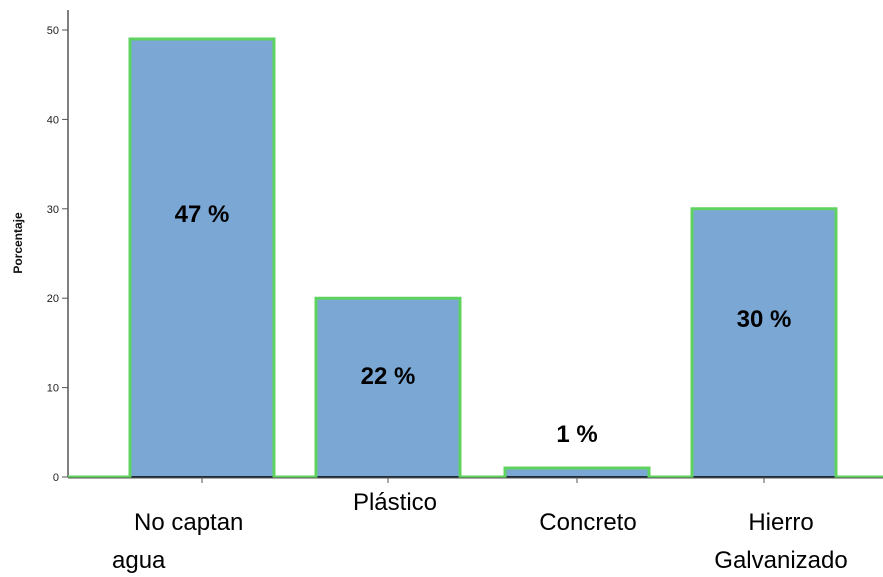  What do you see at coordinates (188, 522) in the screenshot?
I see `category-label: No captan` at bounding box center [188, 522].